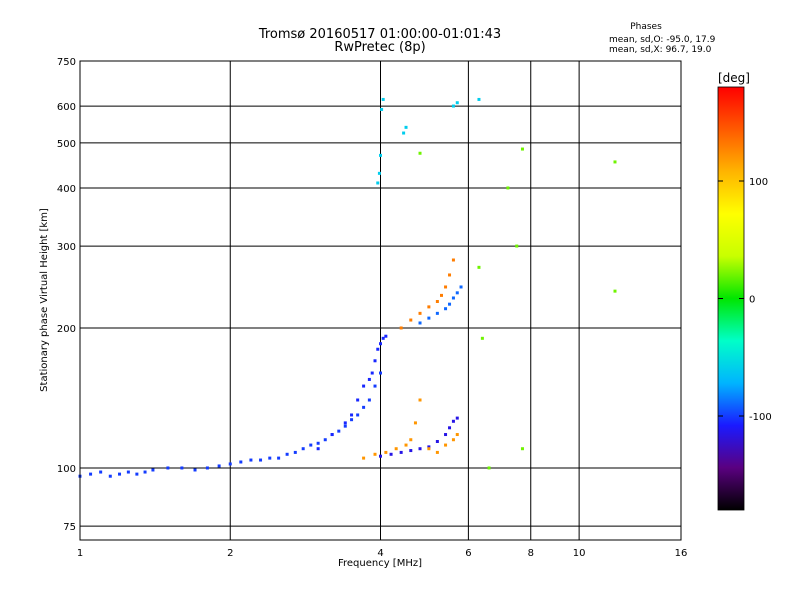 This screenshot has width=800, height=600. Describe the element at coordinates (380, 563) in the screenshot. I see `x-axis-label: Frequency [MHz]` at that location.